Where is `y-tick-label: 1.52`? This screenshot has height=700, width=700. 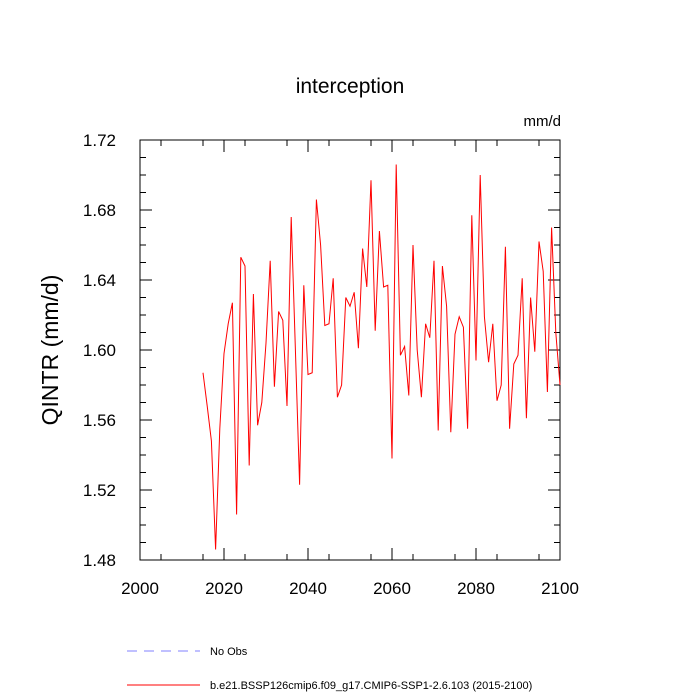
y-tick-label: 1.52 is located at coordinates (99, 490).